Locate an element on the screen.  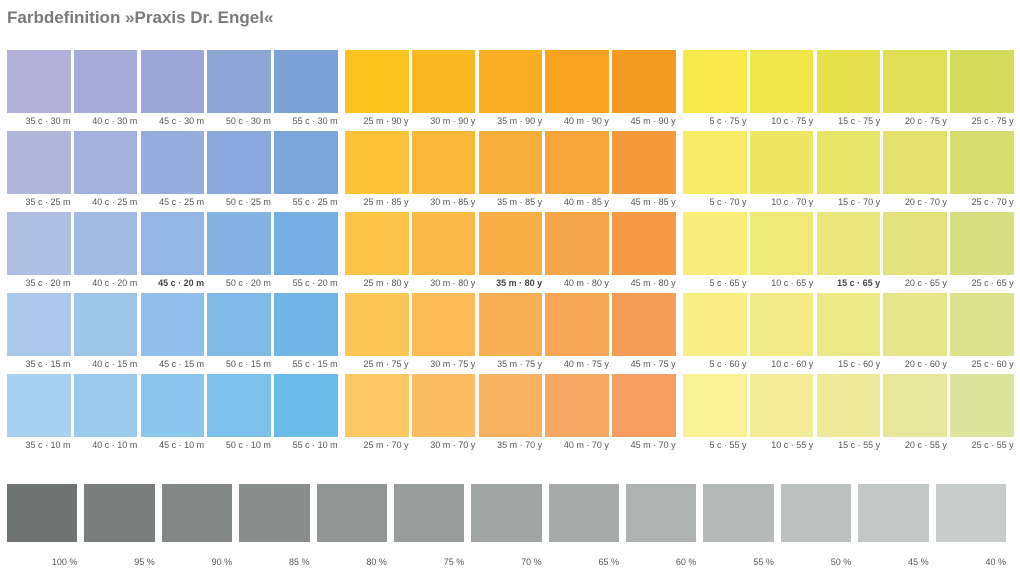
swatch-label: 35 c · 20 m is located at coordinates (48, 283).